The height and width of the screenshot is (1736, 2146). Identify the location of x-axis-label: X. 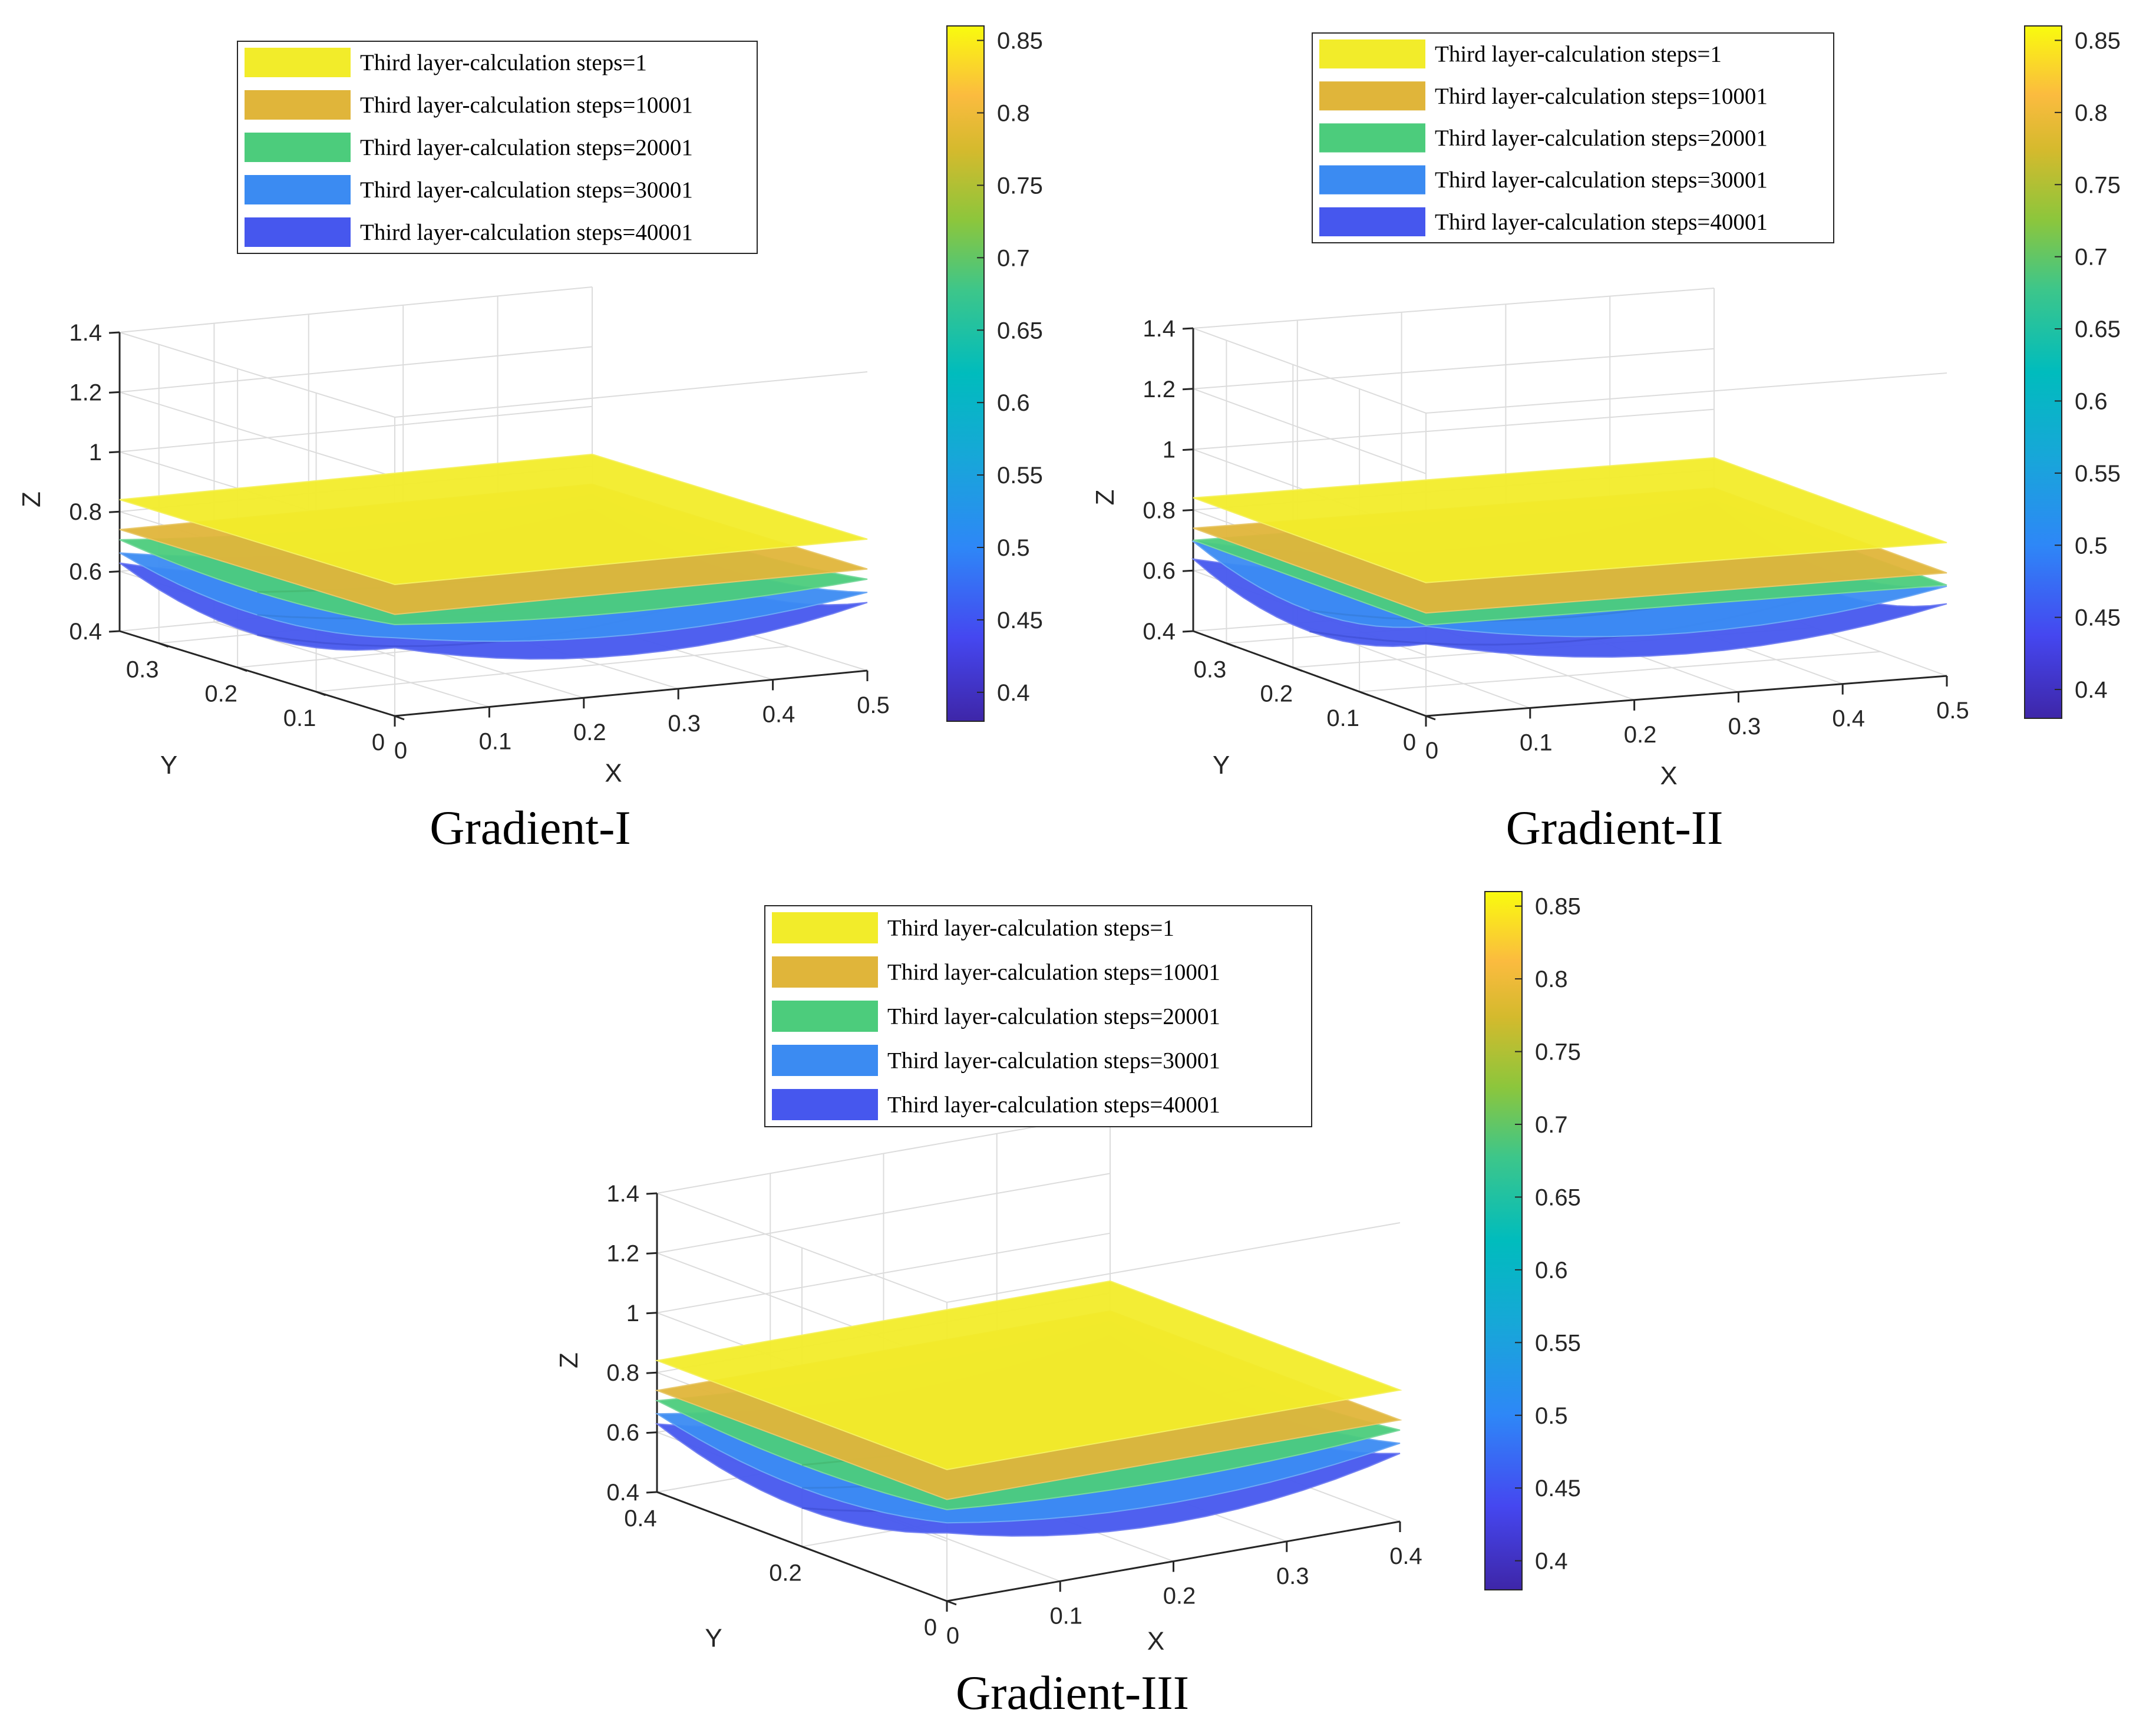
(613, 773).